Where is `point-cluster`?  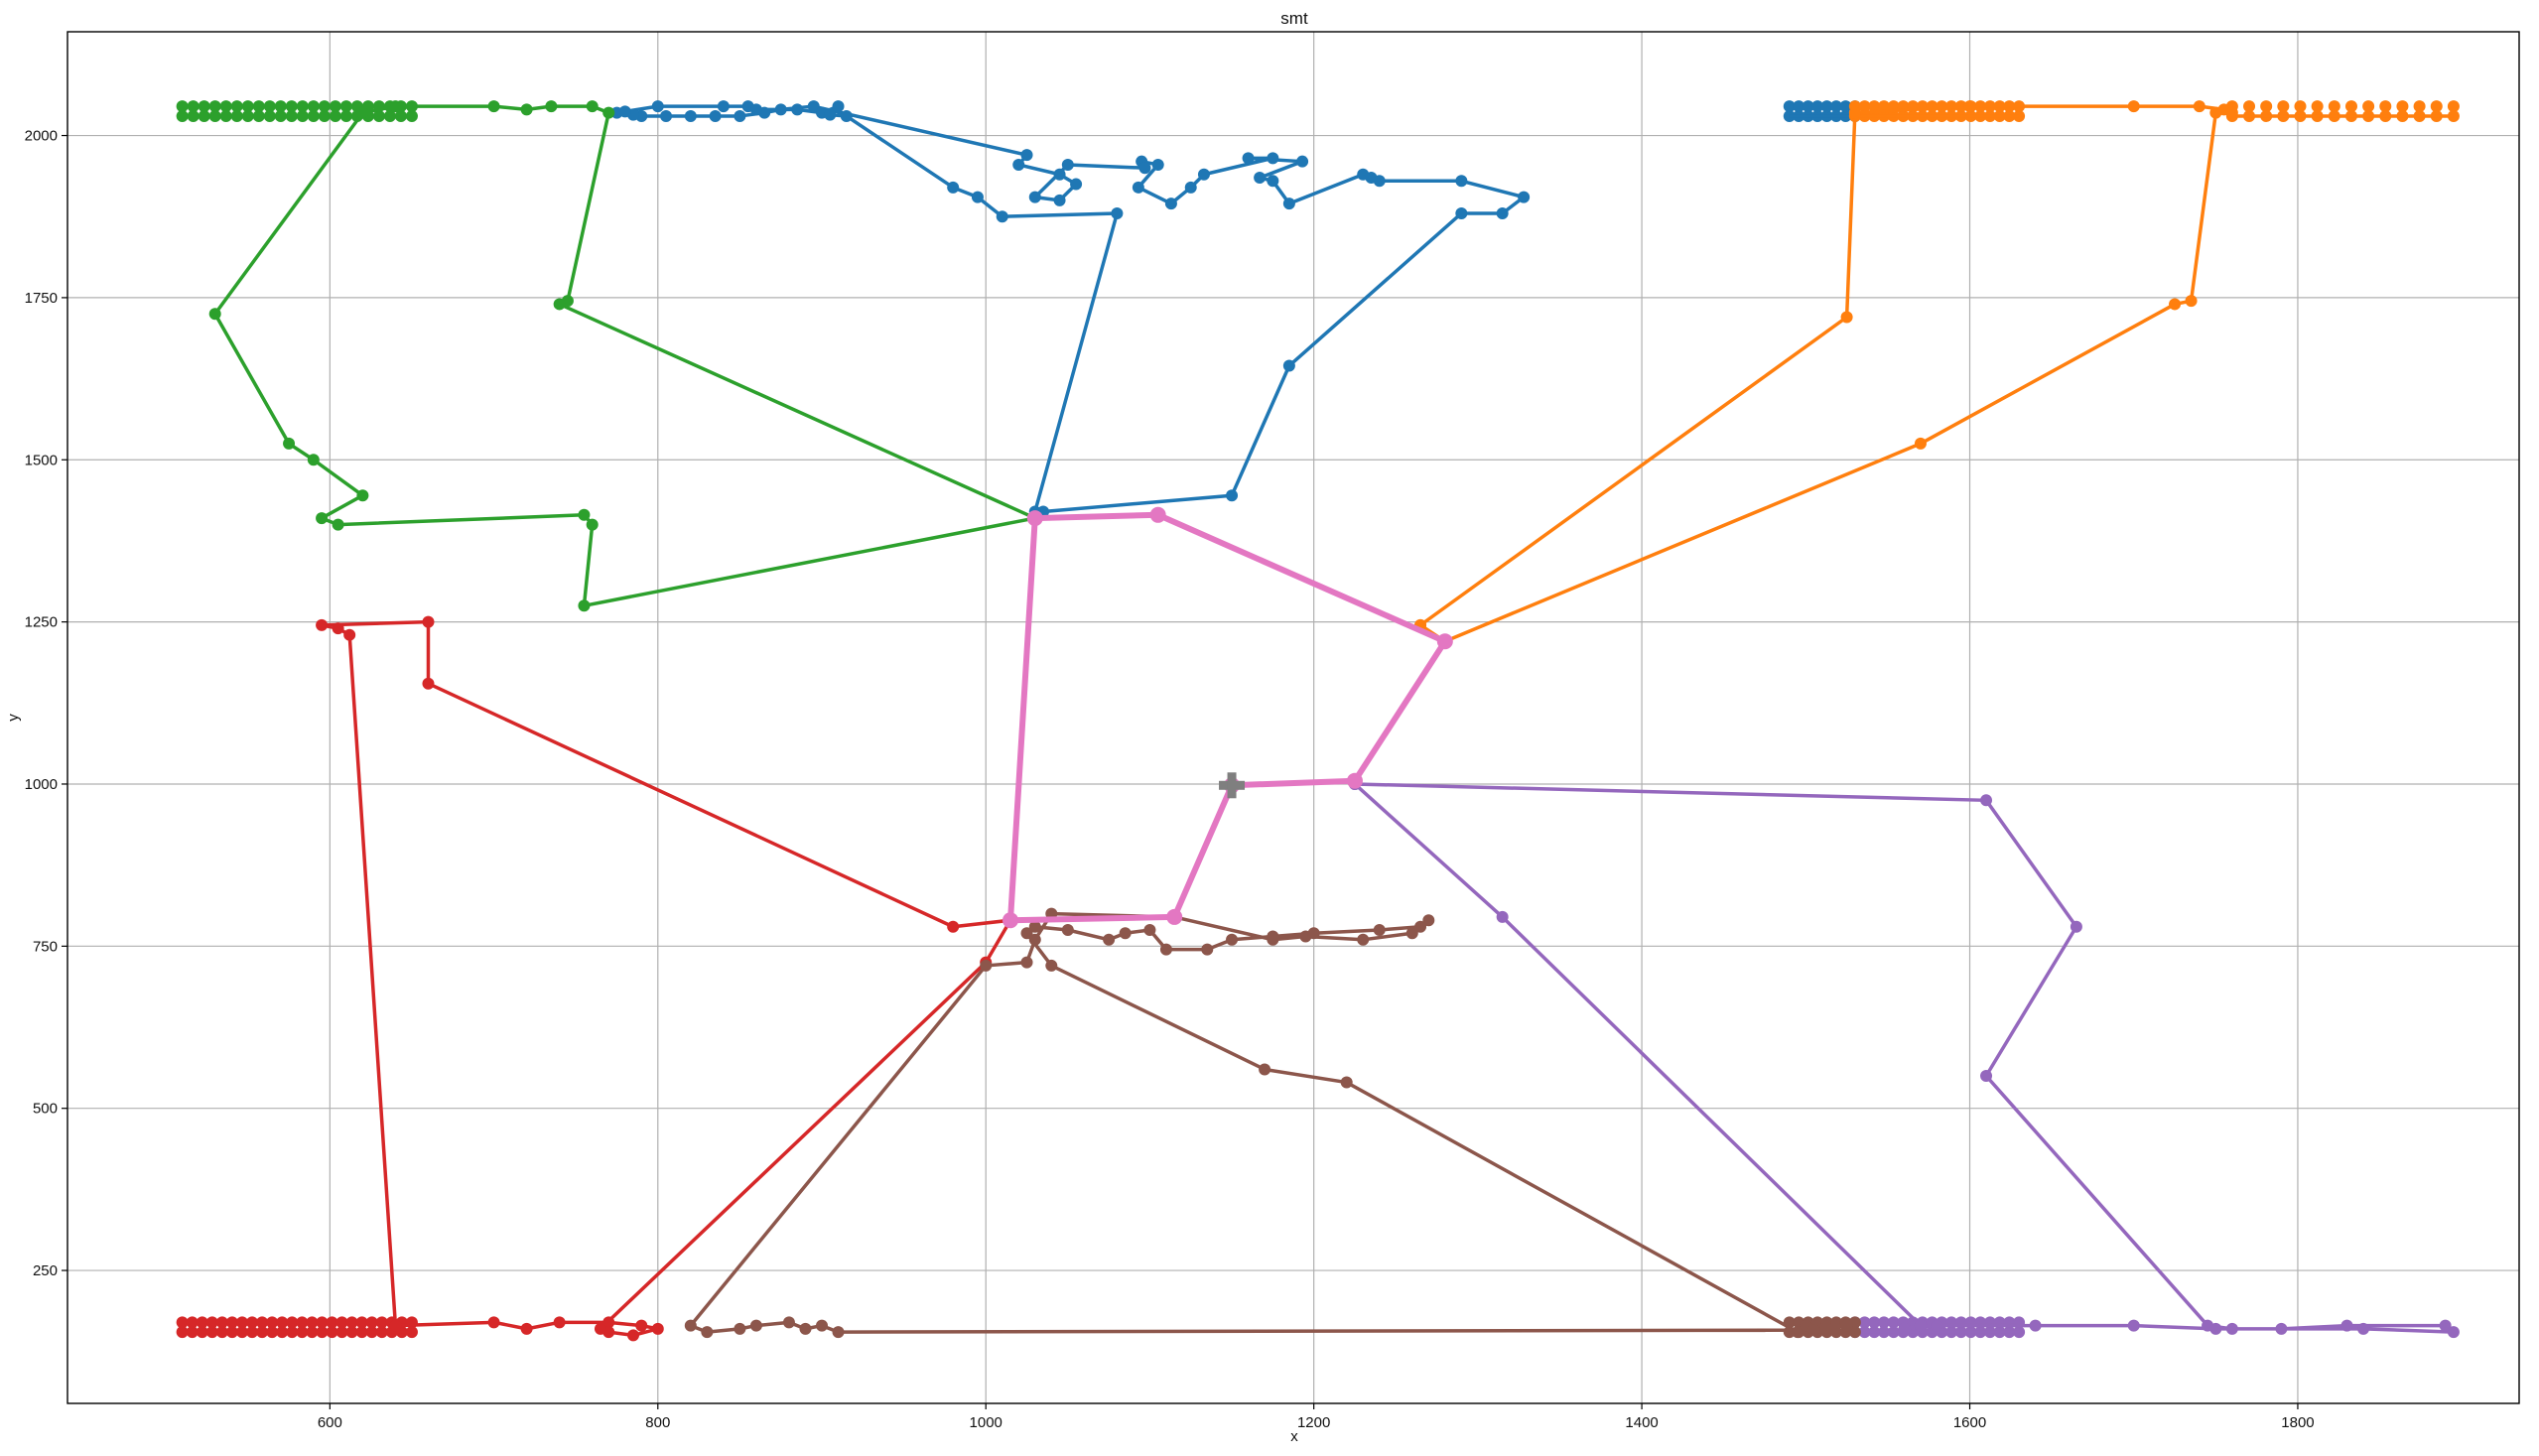 point-cluster is located at coordinates (297, 1327).